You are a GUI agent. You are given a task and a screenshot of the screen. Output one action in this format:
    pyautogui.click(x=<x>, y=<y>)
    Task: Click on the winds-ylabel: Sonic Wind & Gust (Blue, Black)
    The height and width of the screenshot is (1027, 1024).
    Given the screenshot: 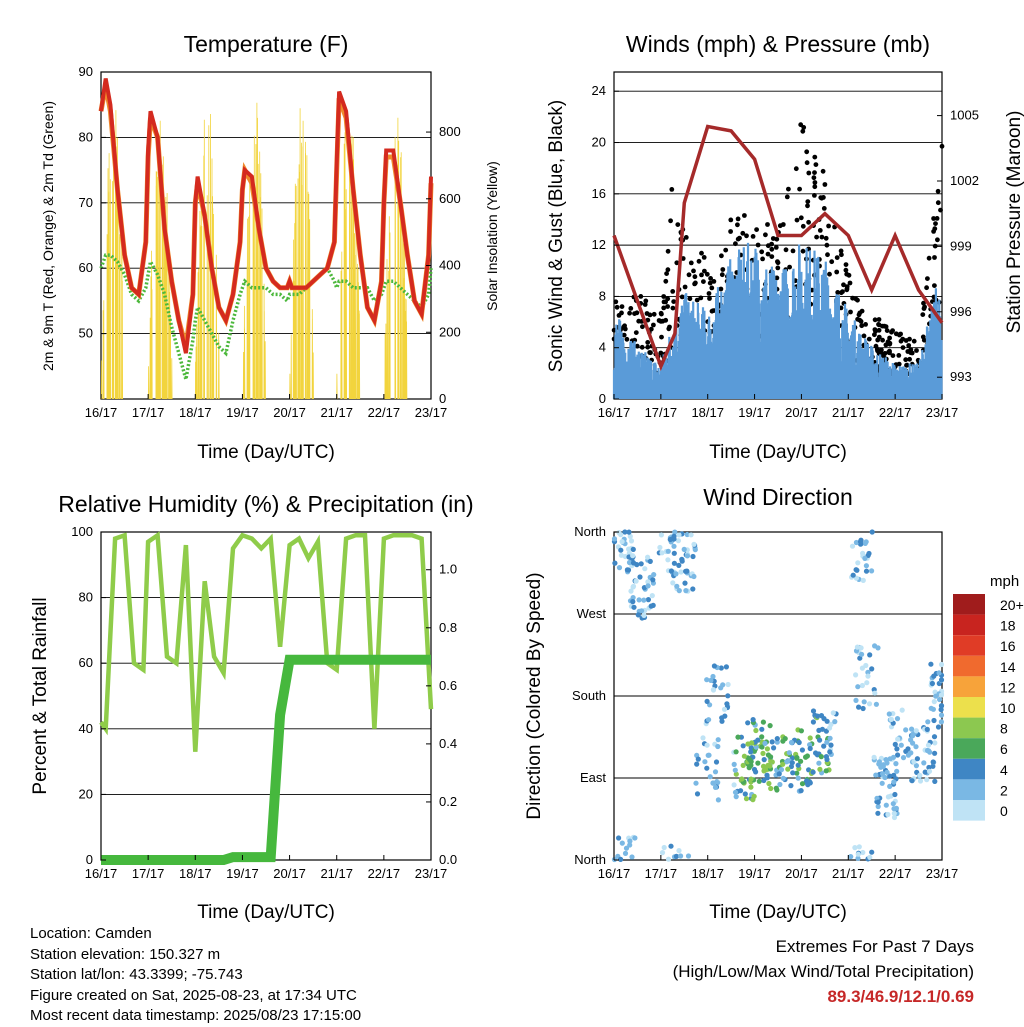 What is the action you would take?
    pyautogui.click(x=556, y=236)
    